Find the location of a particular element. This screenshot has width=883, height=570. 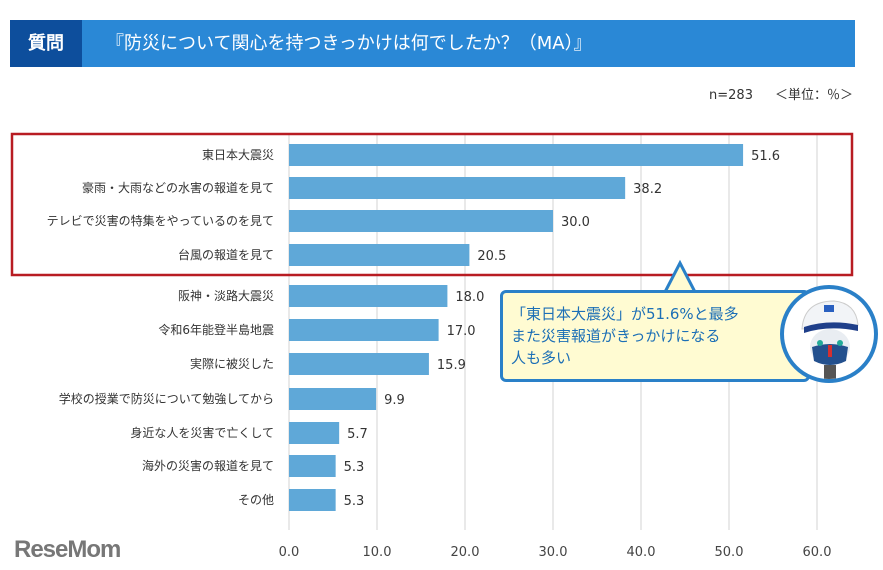

mascot-avatar is located at coordinates (829, 334).